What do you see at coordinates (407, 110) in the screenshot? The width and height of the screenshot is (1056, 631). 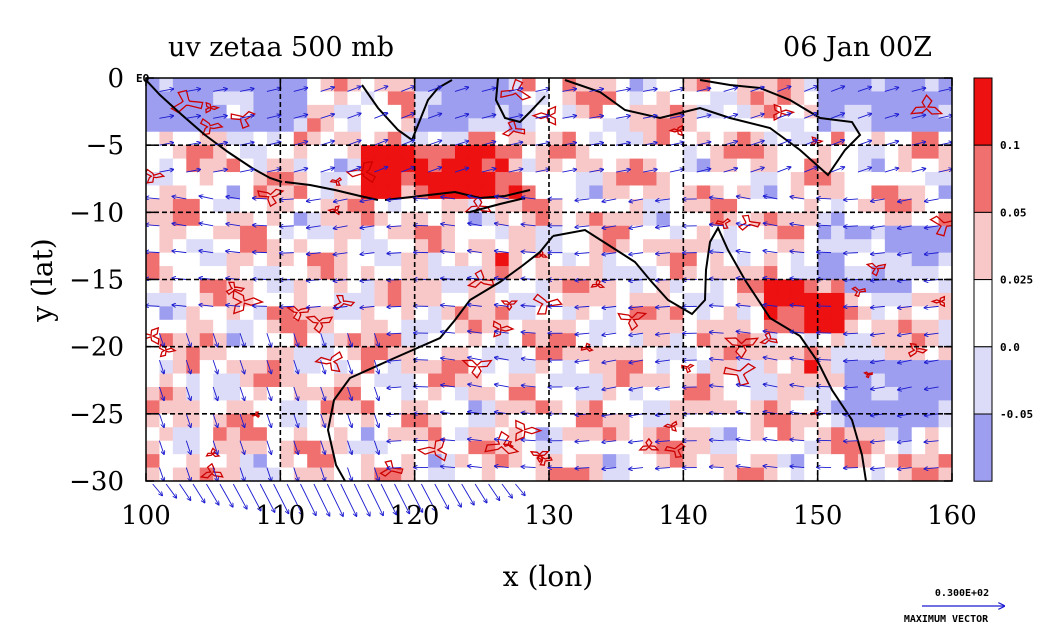 I see `coast-borneo` at bounding box center [407, 110].